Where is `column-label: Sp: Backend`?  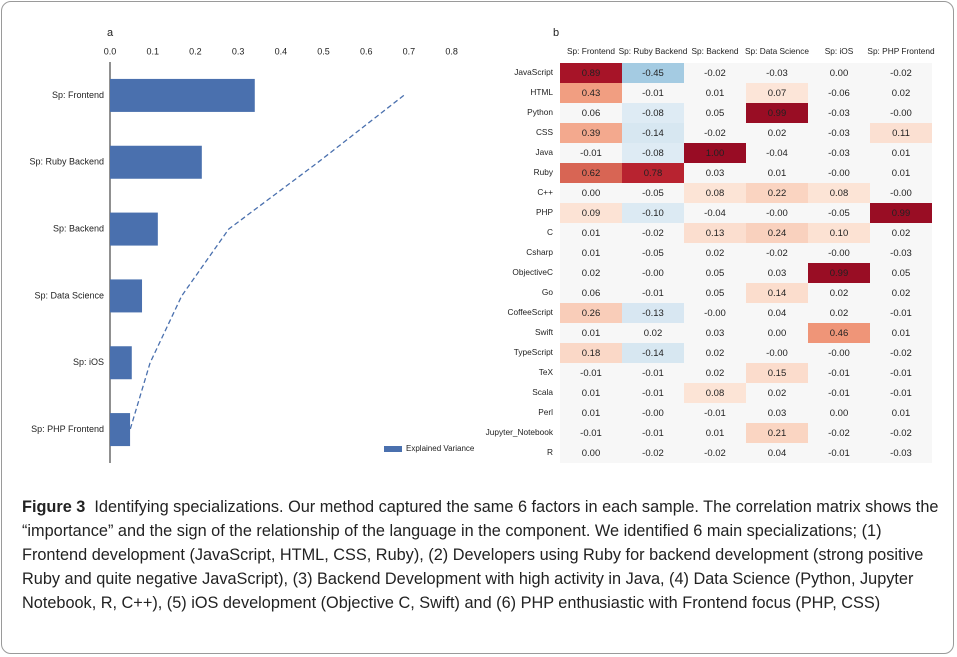
column-label: Sp: Backend is located at coordinates (714, 51).